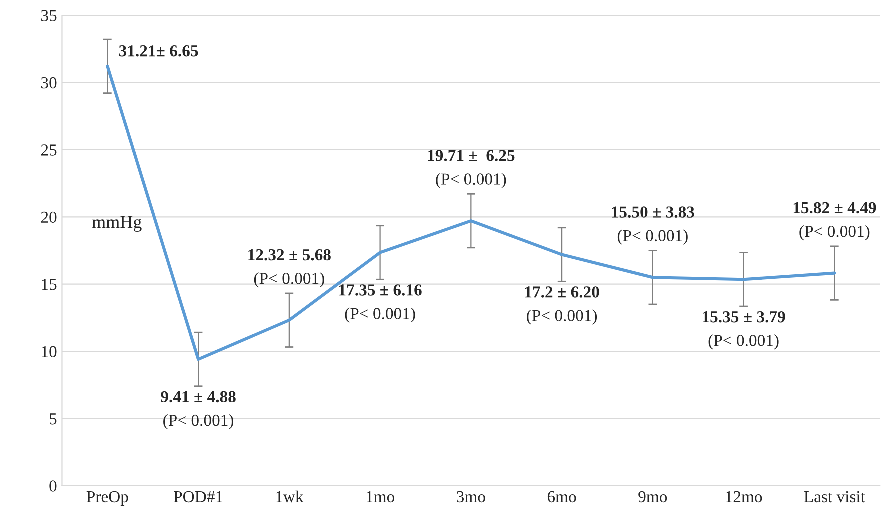 Image resolution: width=889 pixels, height=517 pixels. I want to click on x-tick-label: Last visit, so click(835, 497).